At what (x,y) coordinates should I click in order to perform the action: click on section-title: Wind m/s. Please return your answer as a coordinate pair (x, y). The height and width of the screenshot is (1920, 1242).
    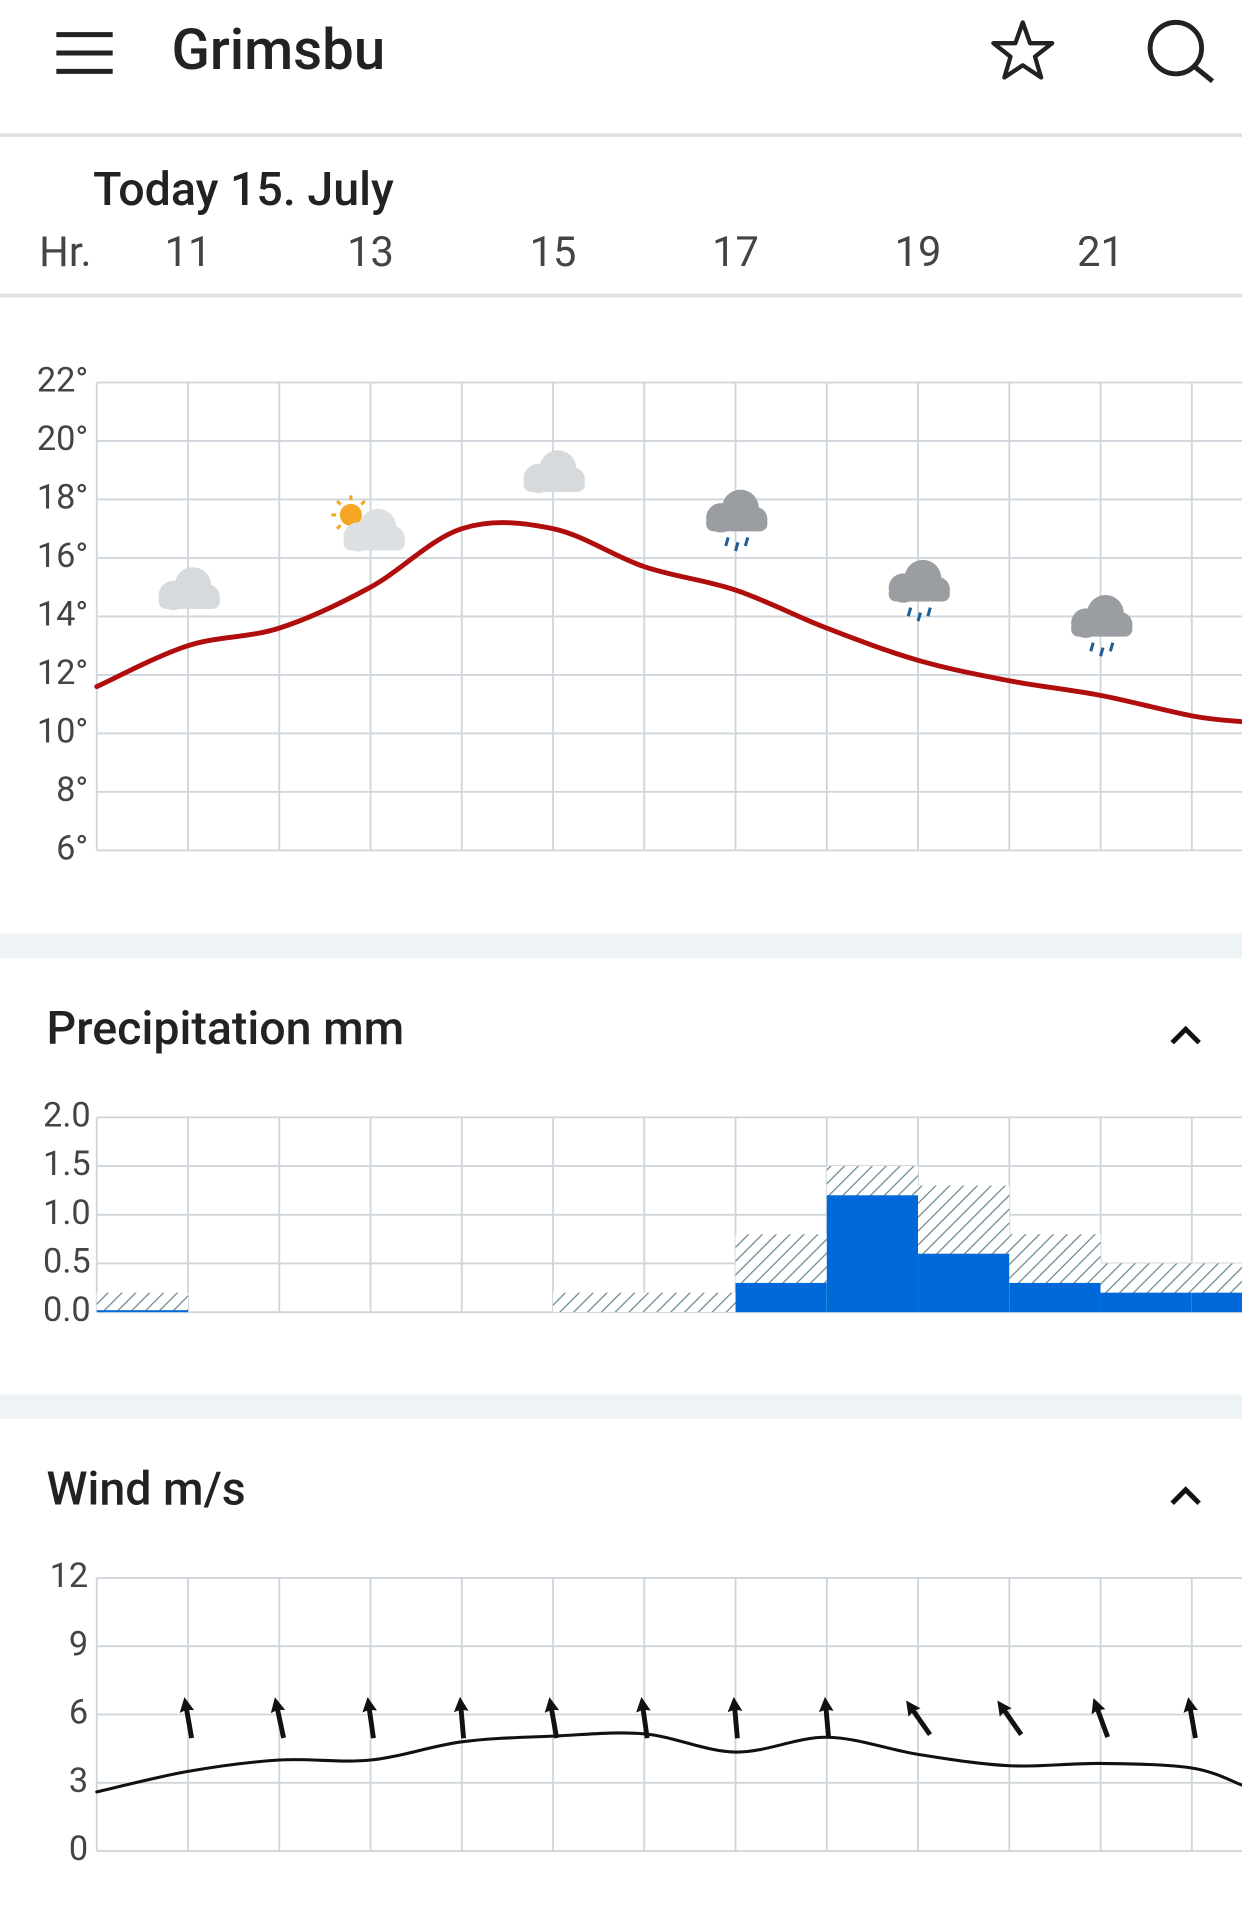
    Looking at the image, I should click on (146, 1489).